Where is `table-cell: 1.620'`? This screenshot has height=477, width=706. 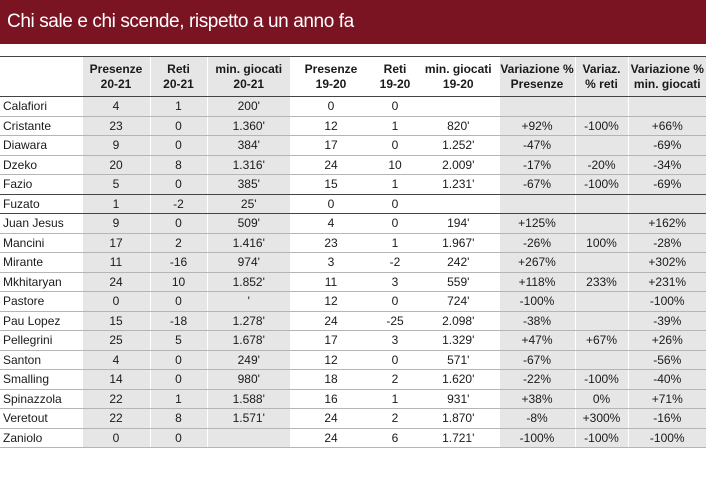 table-cell: 1.620' is located at coordinates (458, 379).